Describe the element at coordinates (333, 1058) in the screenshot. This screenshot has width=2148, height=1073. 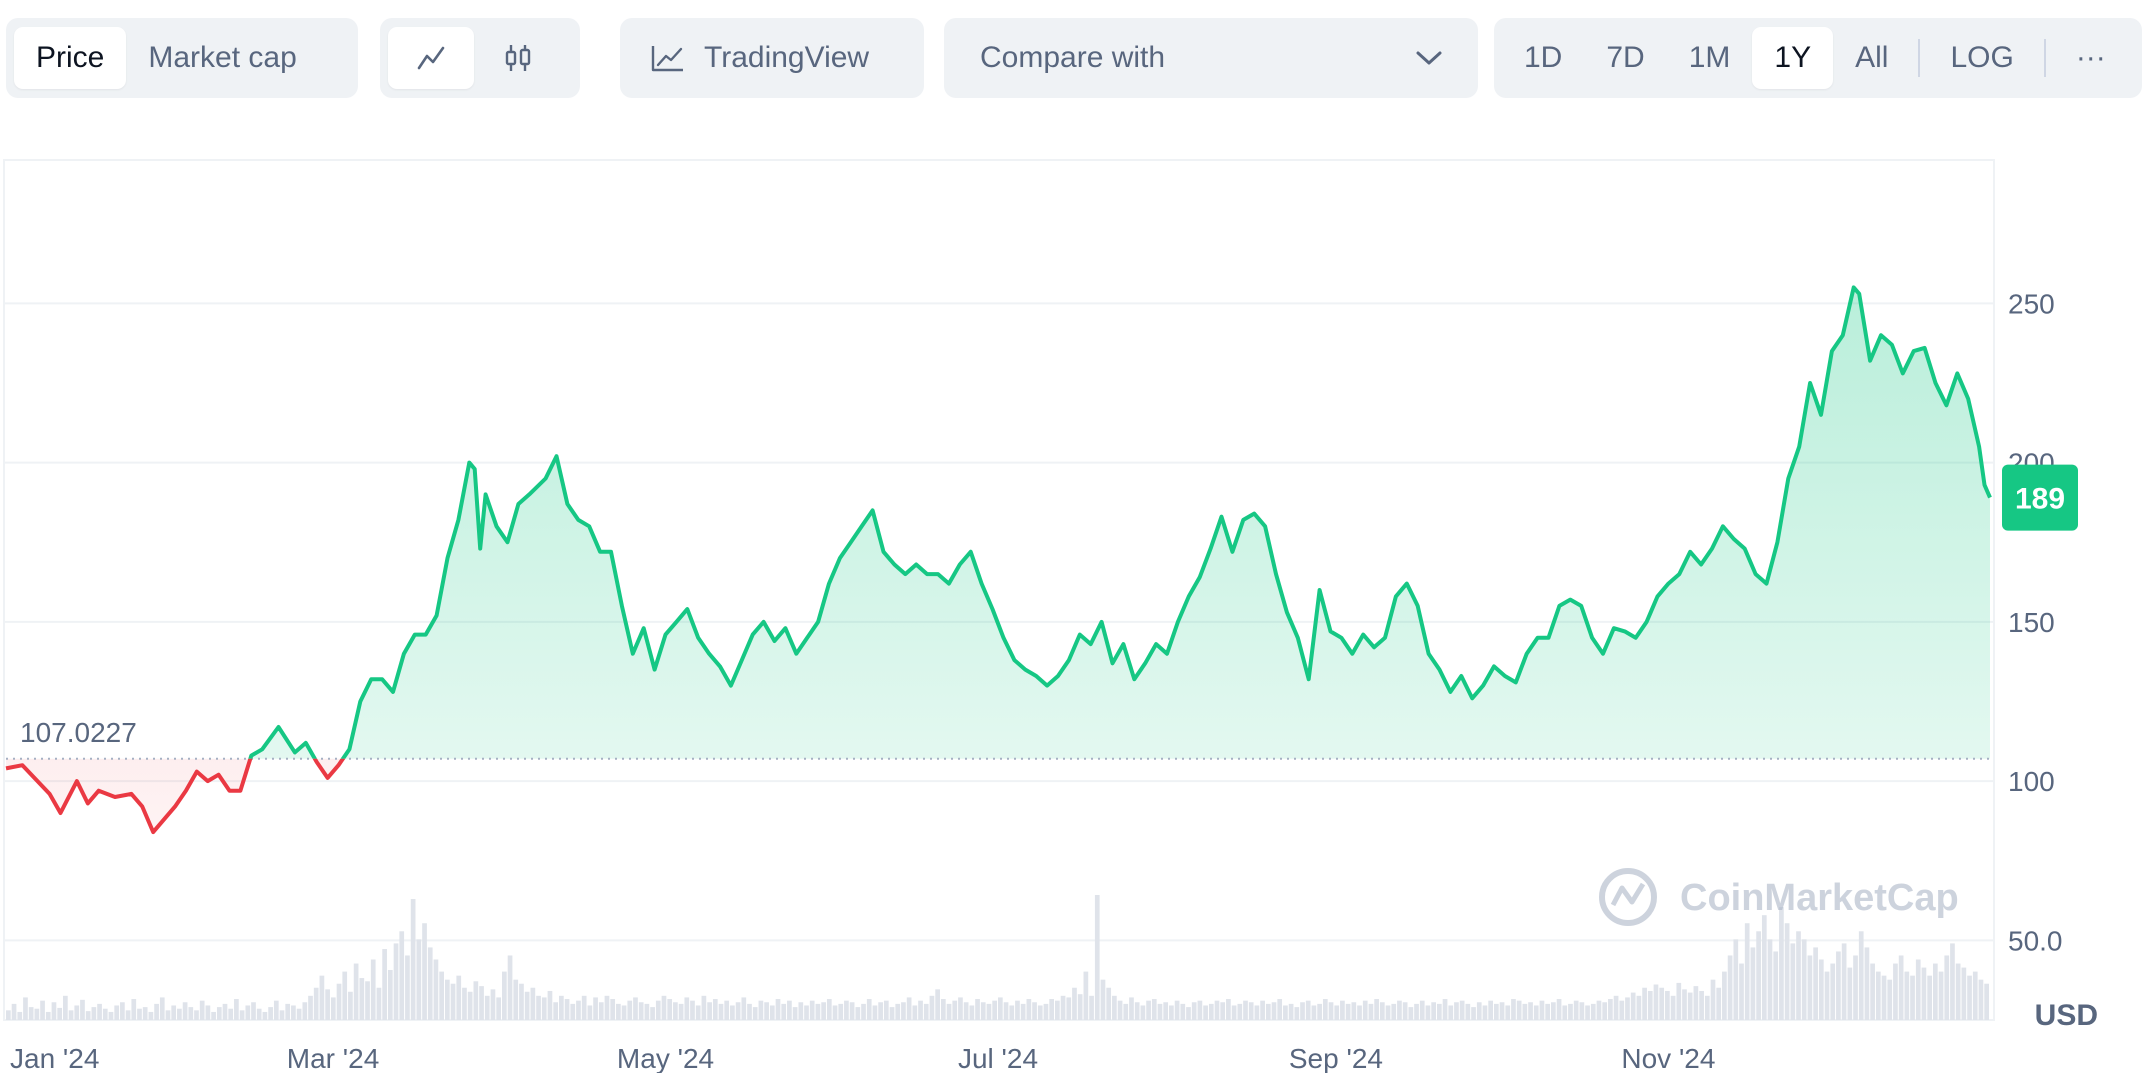
I see `x-tick-label: Mar '24` at that location.